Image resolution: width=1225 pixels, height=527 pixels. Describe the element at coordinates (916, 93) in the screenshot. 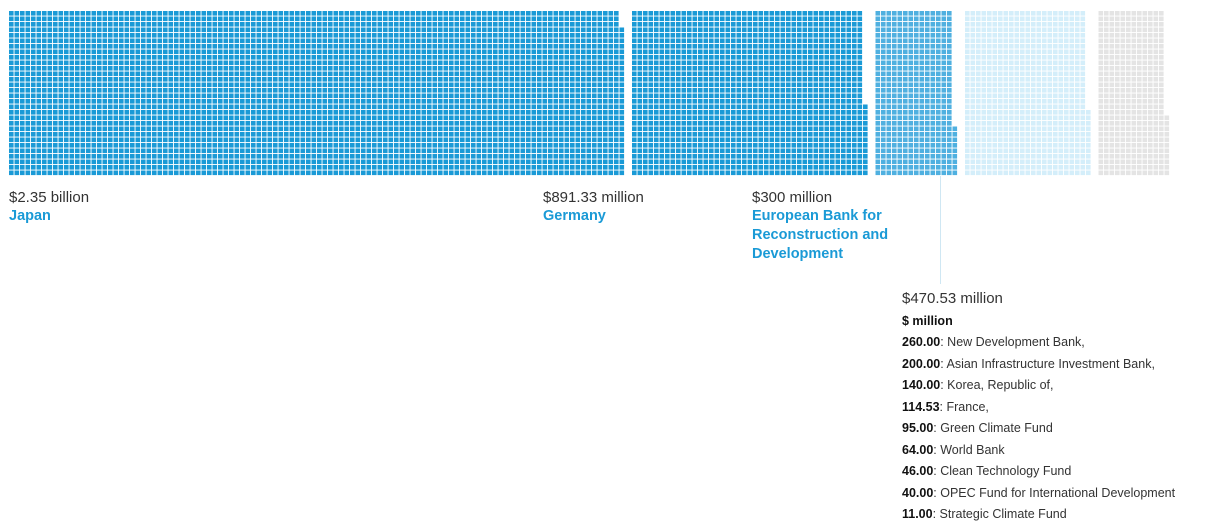

I see `waffle-block-ebrd` at that location.